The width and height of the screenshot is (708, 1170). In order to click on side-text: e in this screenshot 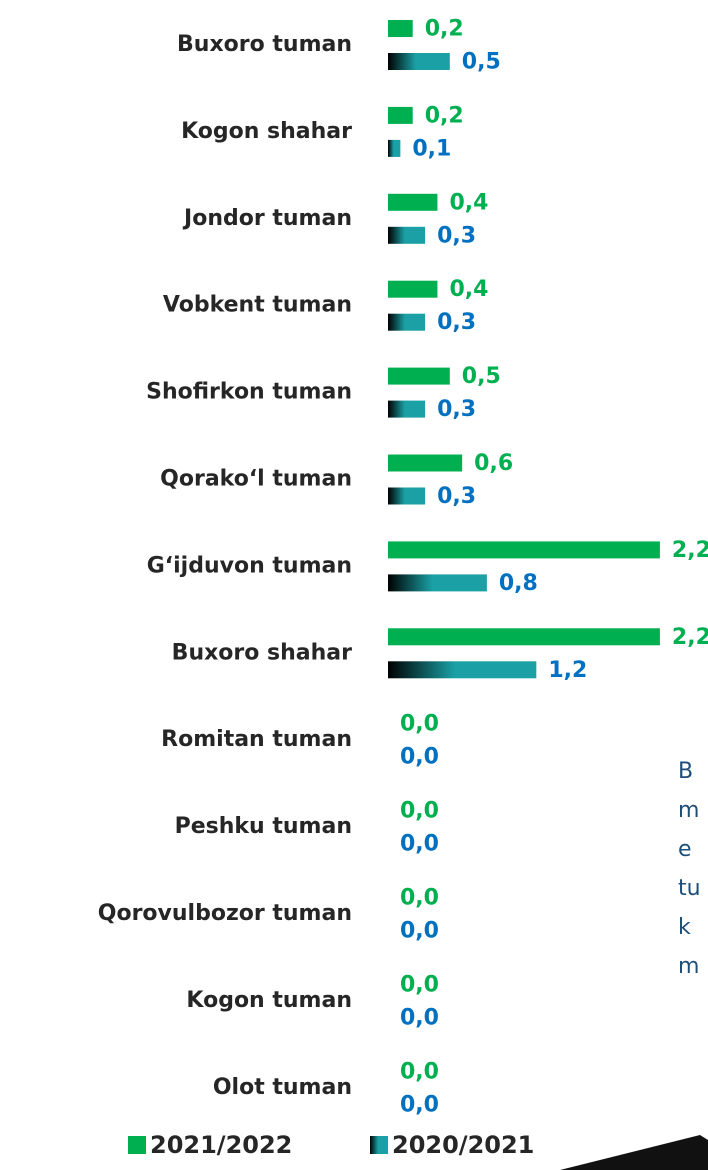, I will do `click(685, 849)`.